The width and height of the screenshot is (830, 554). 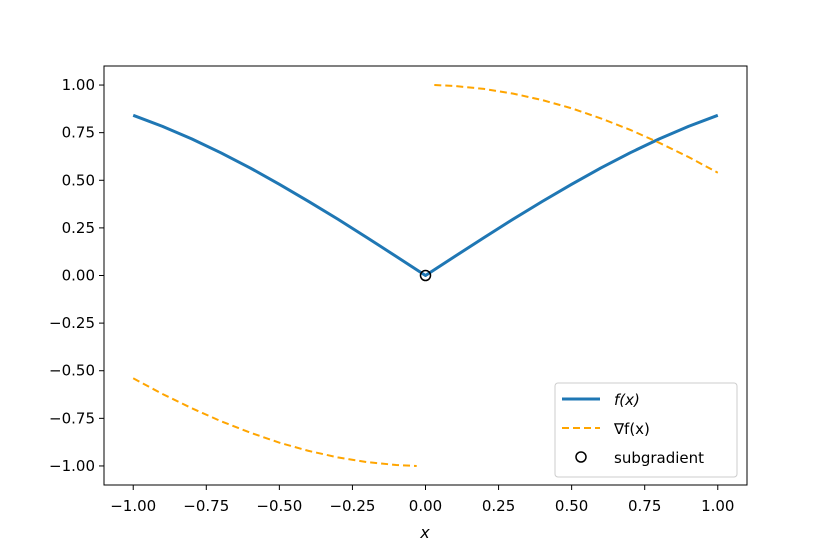 What do you see at coordinates (425, 275) in the screenshot?
I see `subgradient-marker` at bounding box center [425, 275].